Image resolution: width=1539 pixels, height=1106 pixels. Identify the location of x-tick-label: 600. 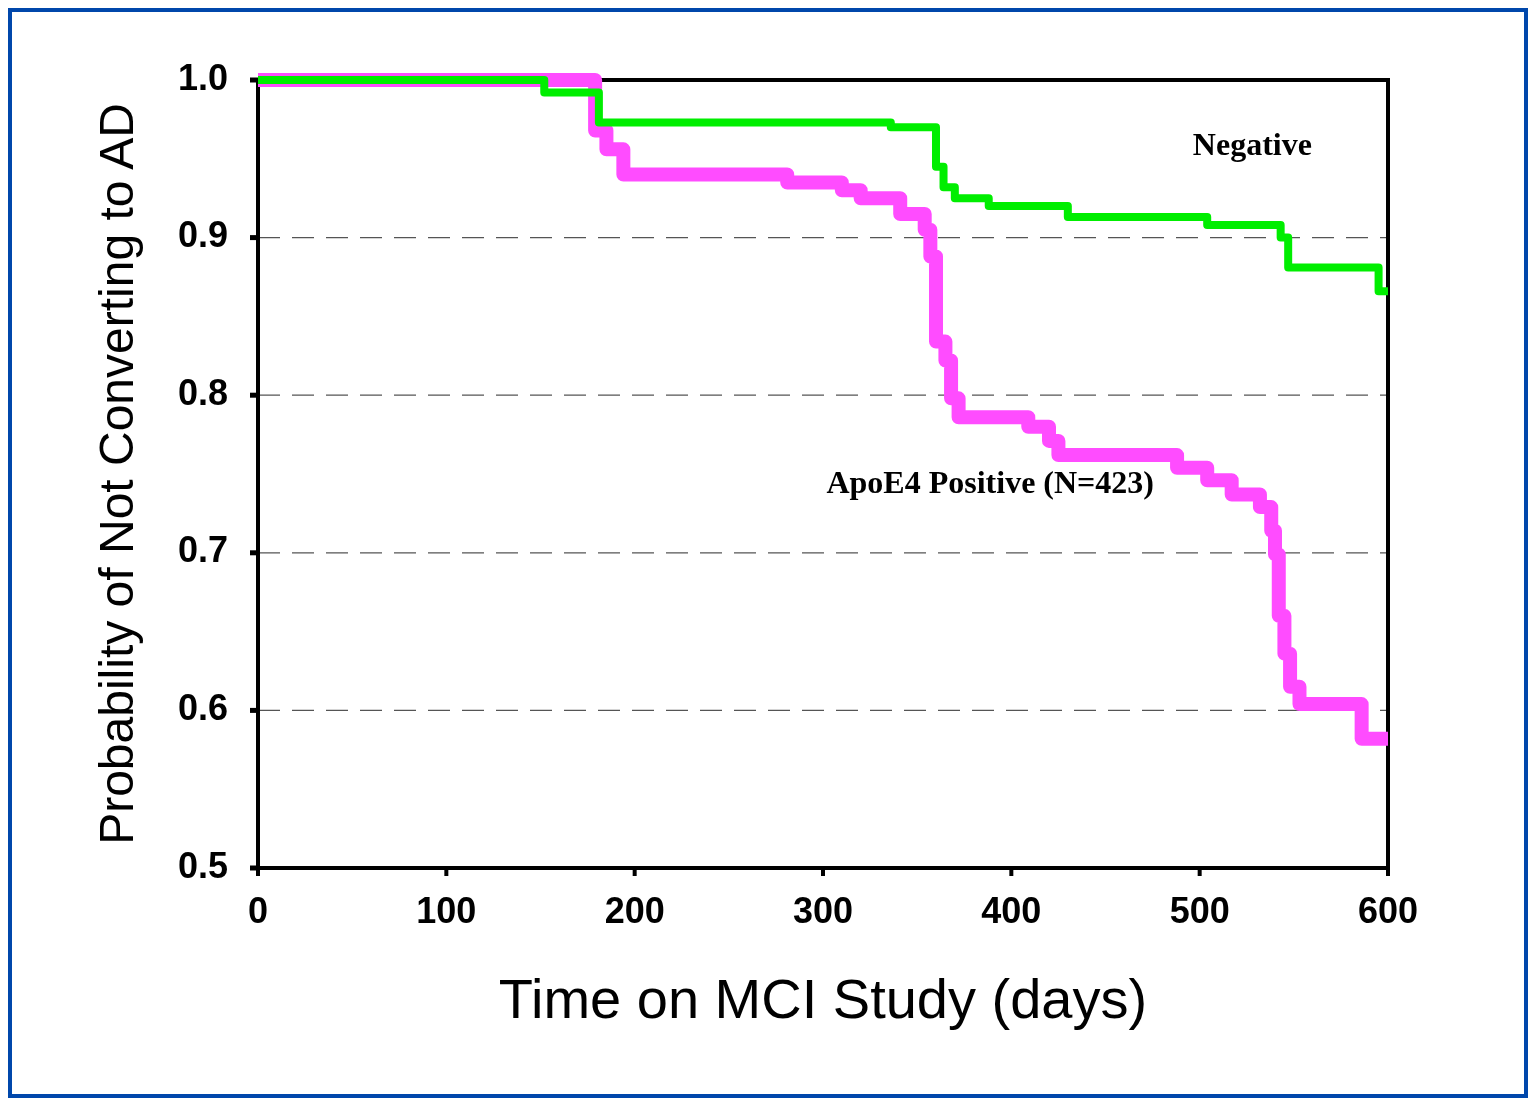
(1388, 910).